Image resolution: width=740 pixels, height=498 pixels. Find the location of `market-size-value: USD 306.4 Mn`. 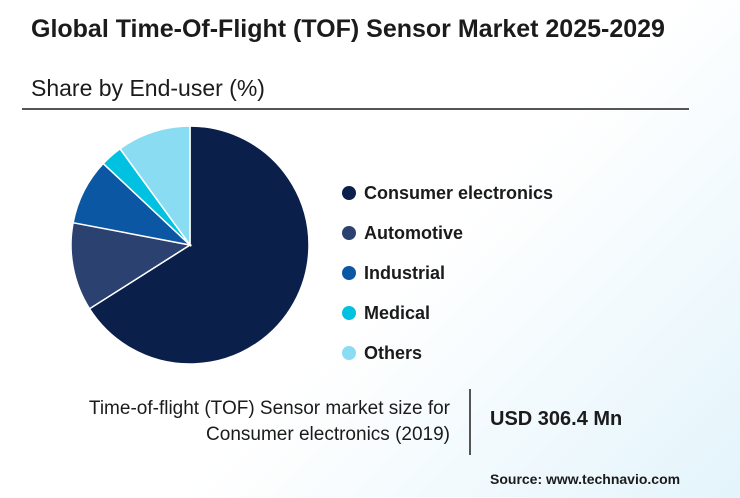

market-size-value: USD 306.4 Mn is located at coordinates (556, 419).